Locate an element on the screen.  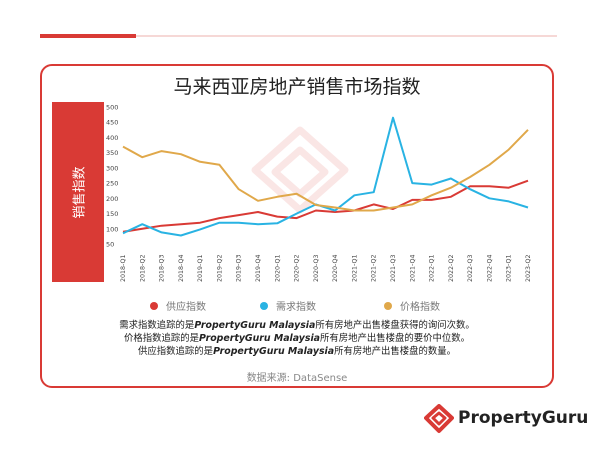
chart-legend: 供应指数 需求指数 价格指数 is located at coordinates (310, 306).